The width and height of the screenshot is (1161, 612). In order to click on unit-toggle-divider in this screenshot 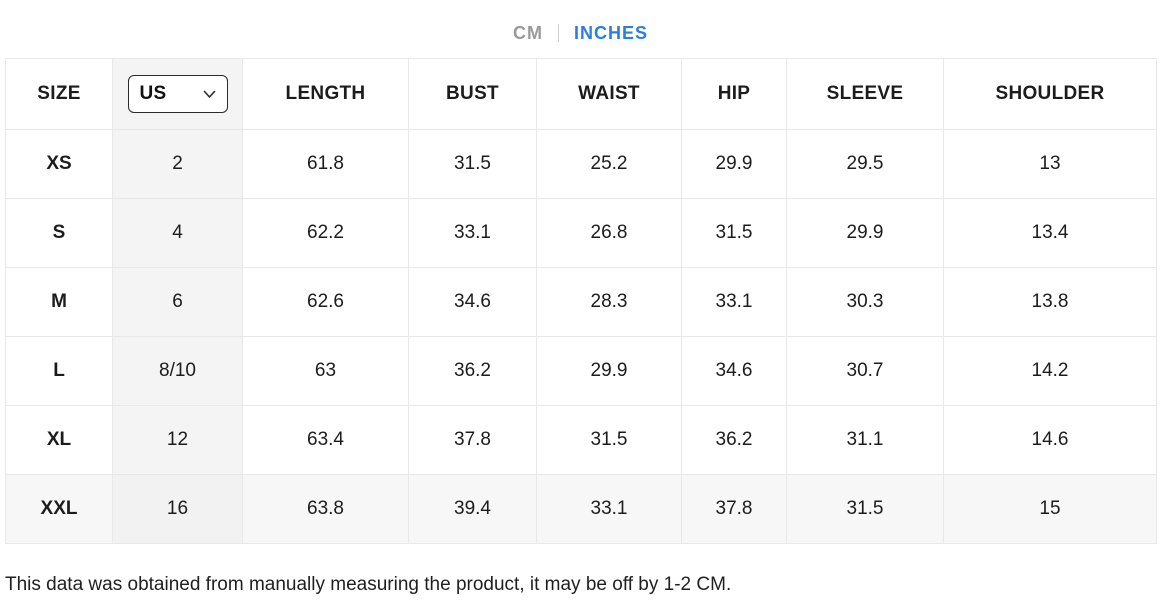, I will do `click(558, 33)`.